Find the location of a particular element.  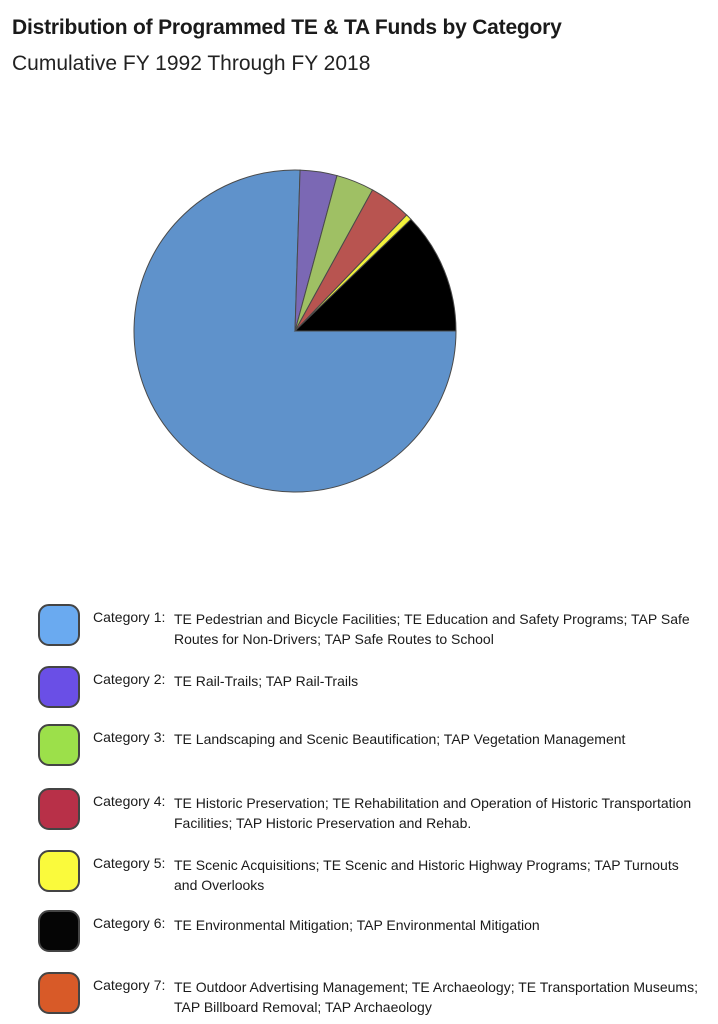

legend-category-label: Category 4: is located at coordinates (129, 801).